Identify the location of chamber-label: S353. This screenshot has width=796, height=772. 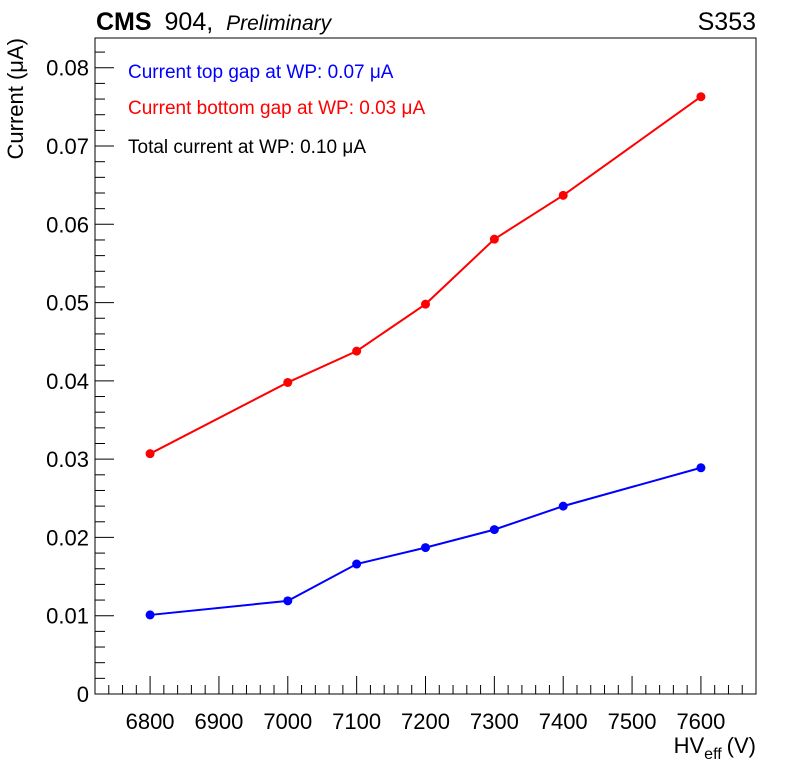
(727, 22).